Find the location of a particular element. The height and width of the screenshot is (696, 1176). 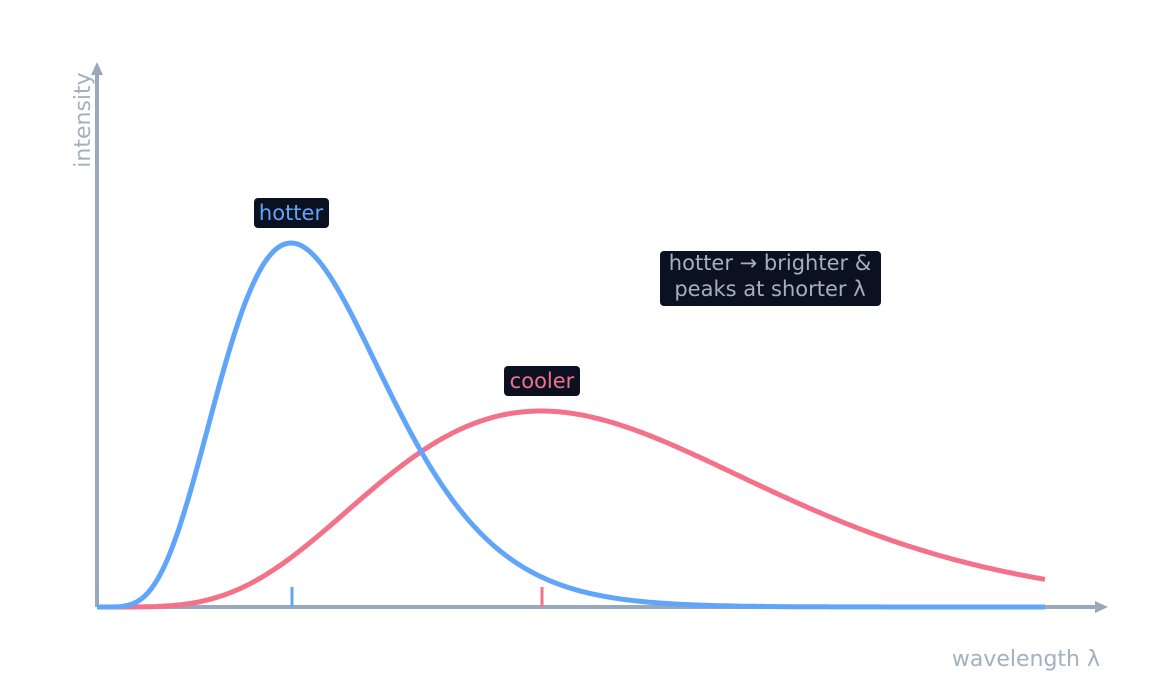

hotter-label-box is located at coordinates (291, 213).